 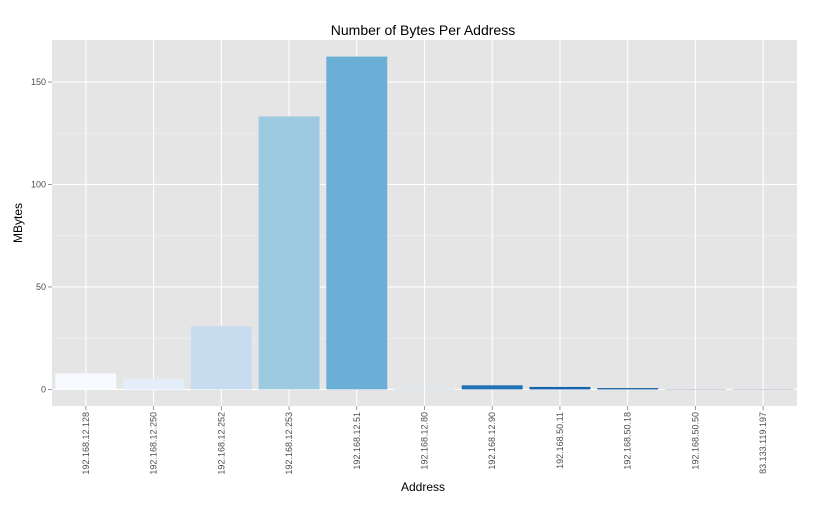 What do you see at coordinates (86, 443) in the screenshot?
I see `x-tick-label: 192.168.12.128` at bounding box center [86, 443].